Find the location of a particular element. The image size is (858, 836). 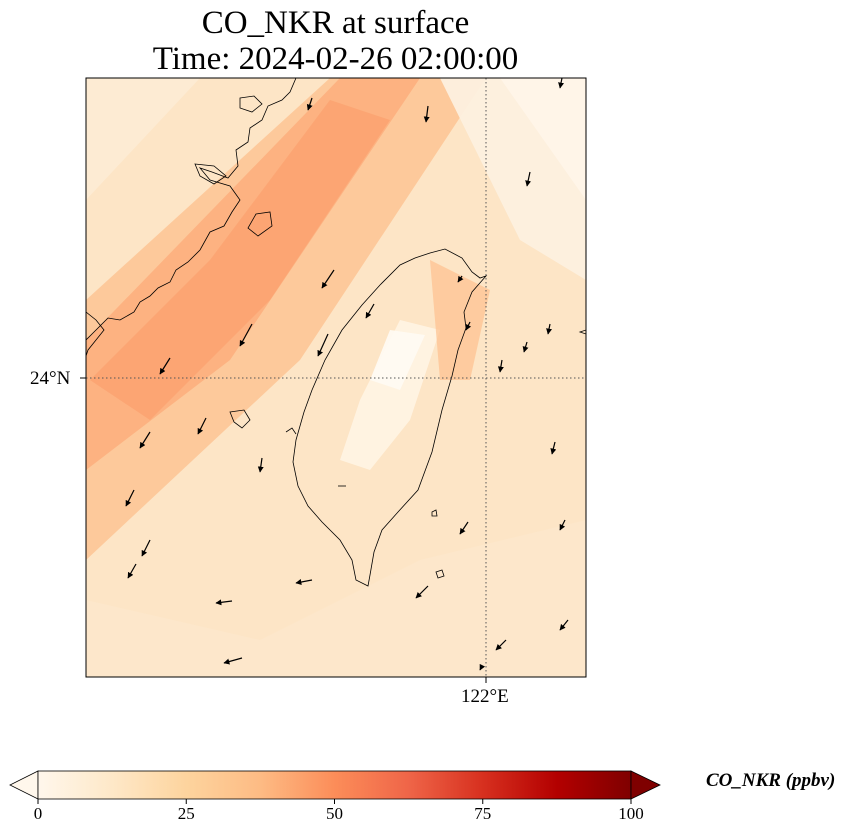

colorbar is located at coordinates (335, 787).